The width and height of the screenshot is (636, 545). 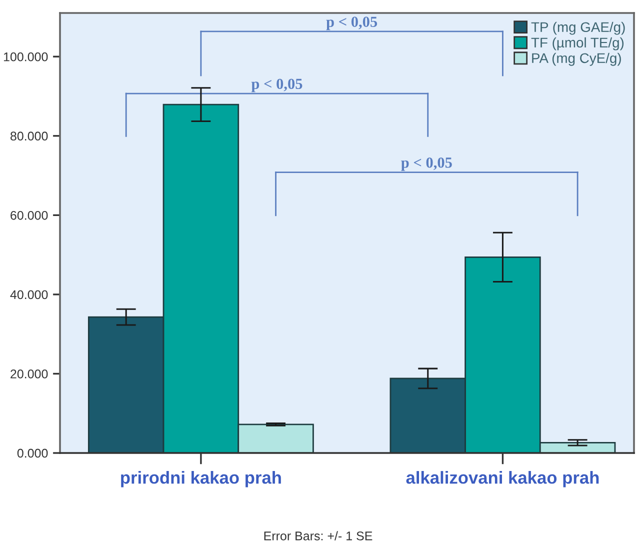 What do you see at coordinates (578, 28) in the screenshot?
I see `legend-label: TP (mg GAE/g)` at bounding box center [578, 28].